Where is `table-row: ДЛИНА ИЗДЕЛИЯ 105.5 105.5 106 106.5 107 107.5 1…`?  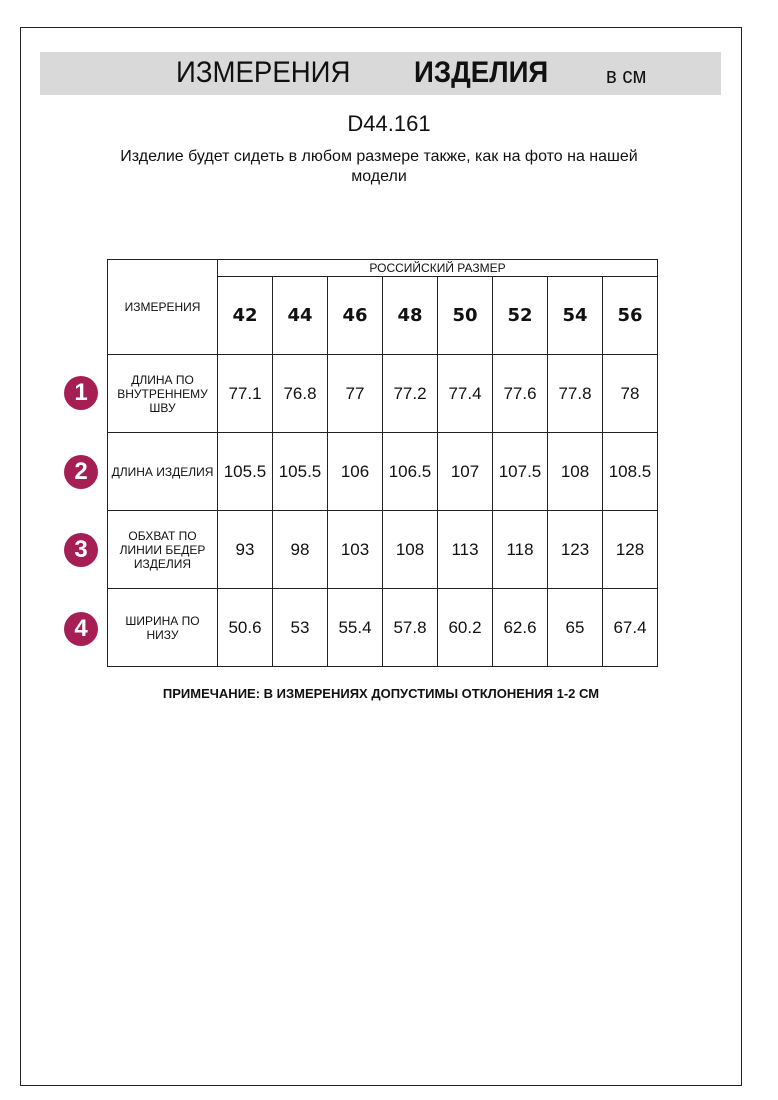 table-row: ДЛИНА ИЗДЕЛИЯ 105.5 105.5 106 106.5 107 107.5 1… is located at coordinates (382, 471).